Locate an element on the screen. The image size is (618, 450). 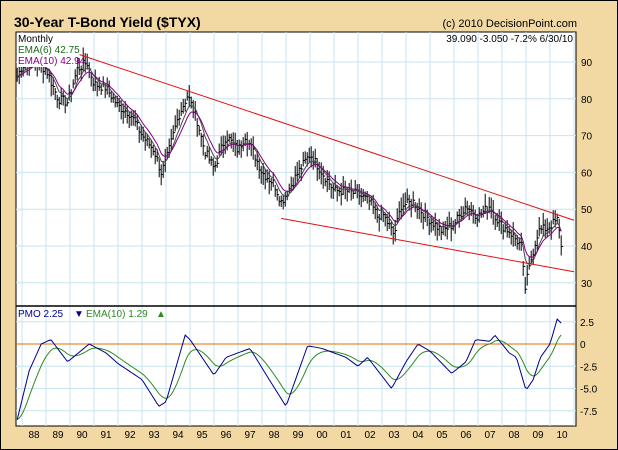
x-axis-tick: 92 is located at coordinates (130, 435).